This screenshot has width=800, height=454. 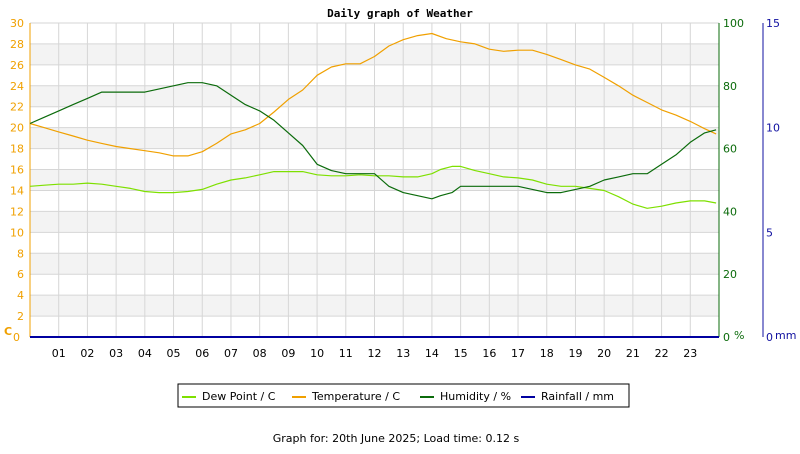 What do you see at coordinates (730, 274) in the screenshot?
I see `humidity-tick-label: 20` at bounding box center [730, 274].